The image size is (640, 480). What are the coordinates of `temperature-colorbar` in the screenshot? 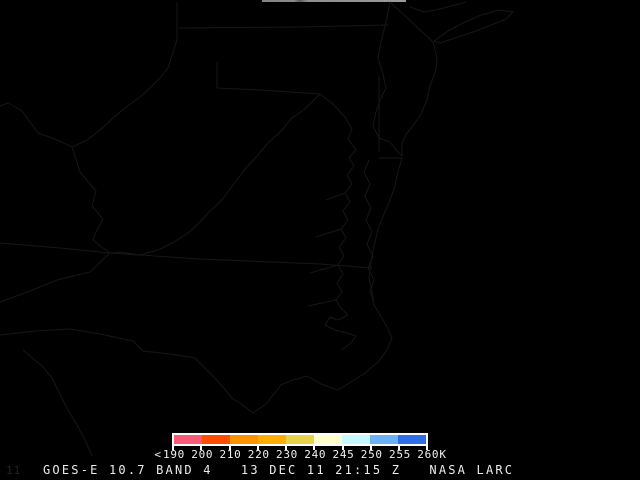 It's located at (300, 439).